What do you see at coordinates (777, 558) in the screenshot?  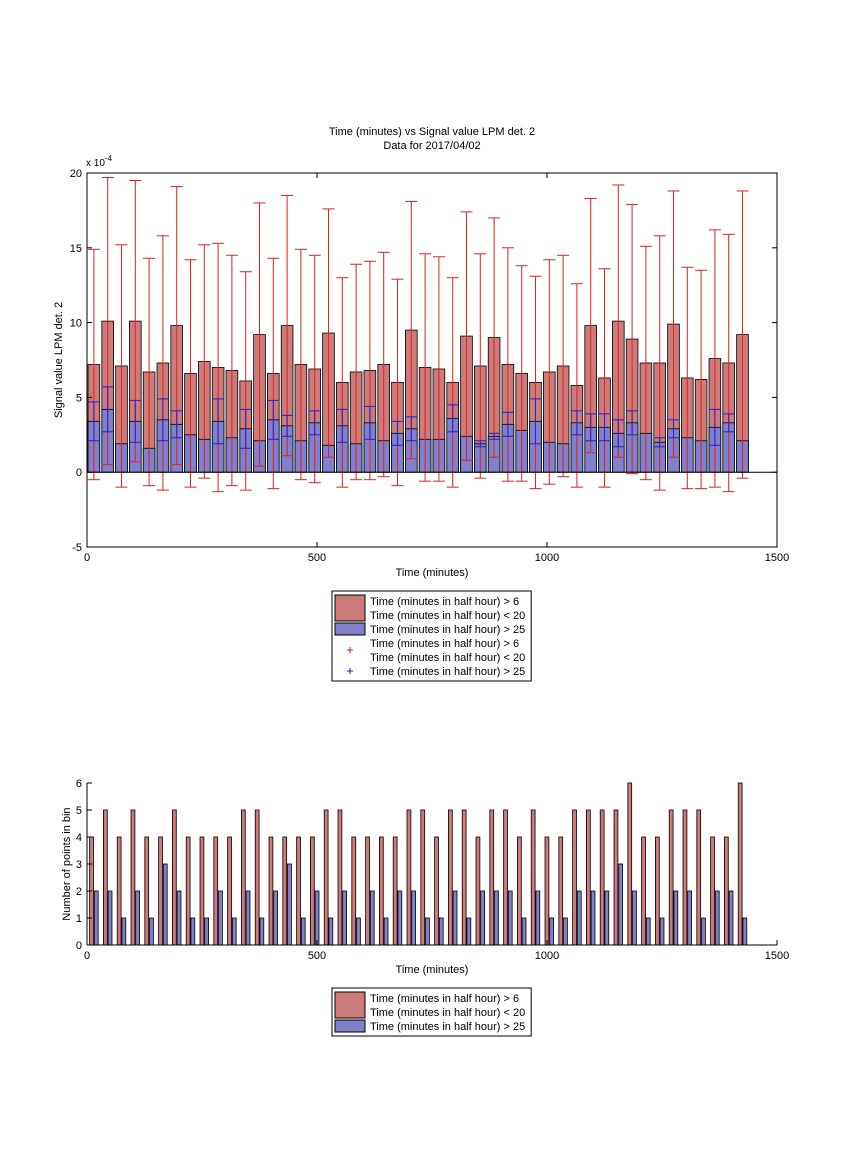 I see `x-tick-label: 1500` at bounding box center [777, 558].